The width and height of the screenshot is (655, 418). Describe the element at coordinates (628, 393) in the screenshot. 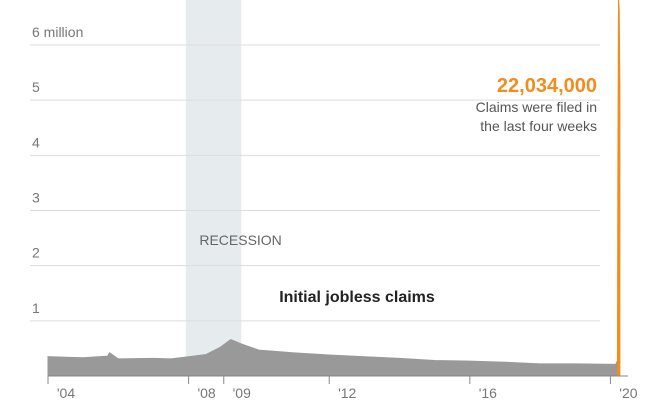

I see `x-tick-label: '20` at that location.